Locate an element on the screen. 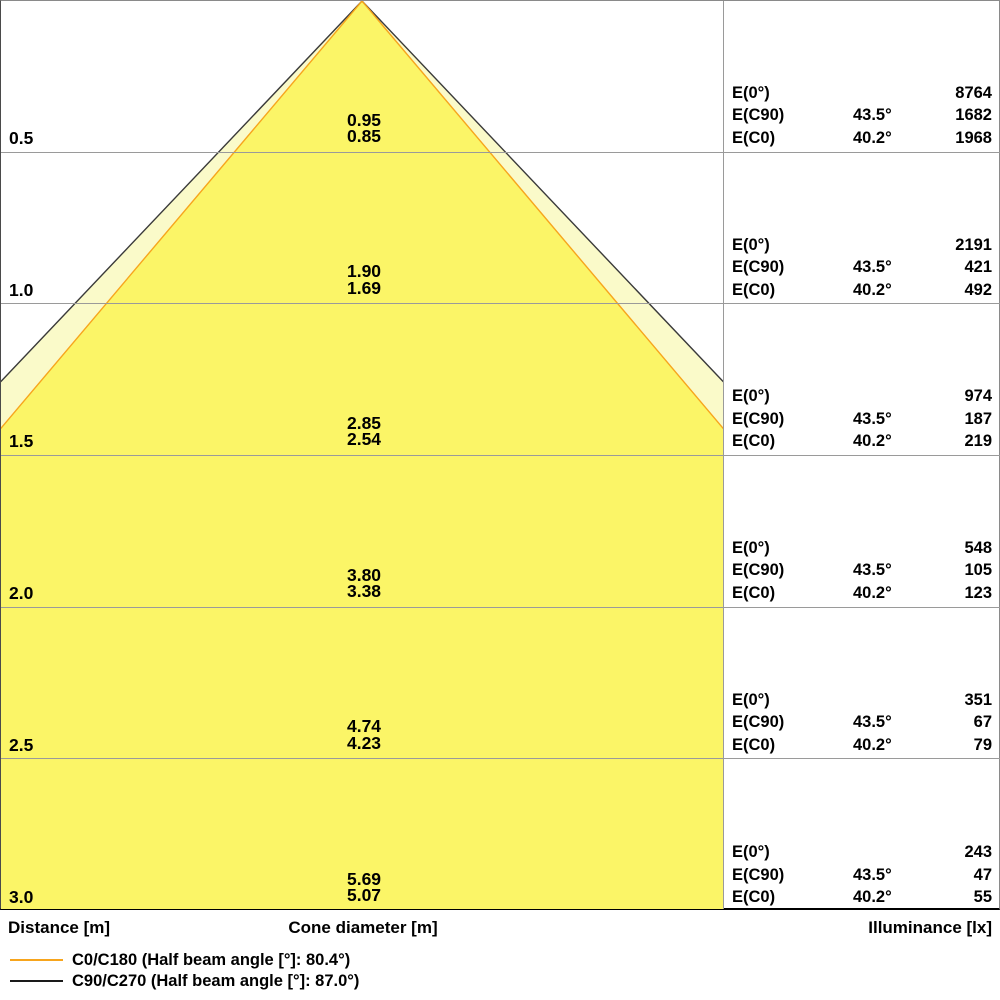  illuminance-table: E(0°) 243 E(C90) 43.5° 47 E(C0) 40.2° 55 is located at coordinates (862, 875).